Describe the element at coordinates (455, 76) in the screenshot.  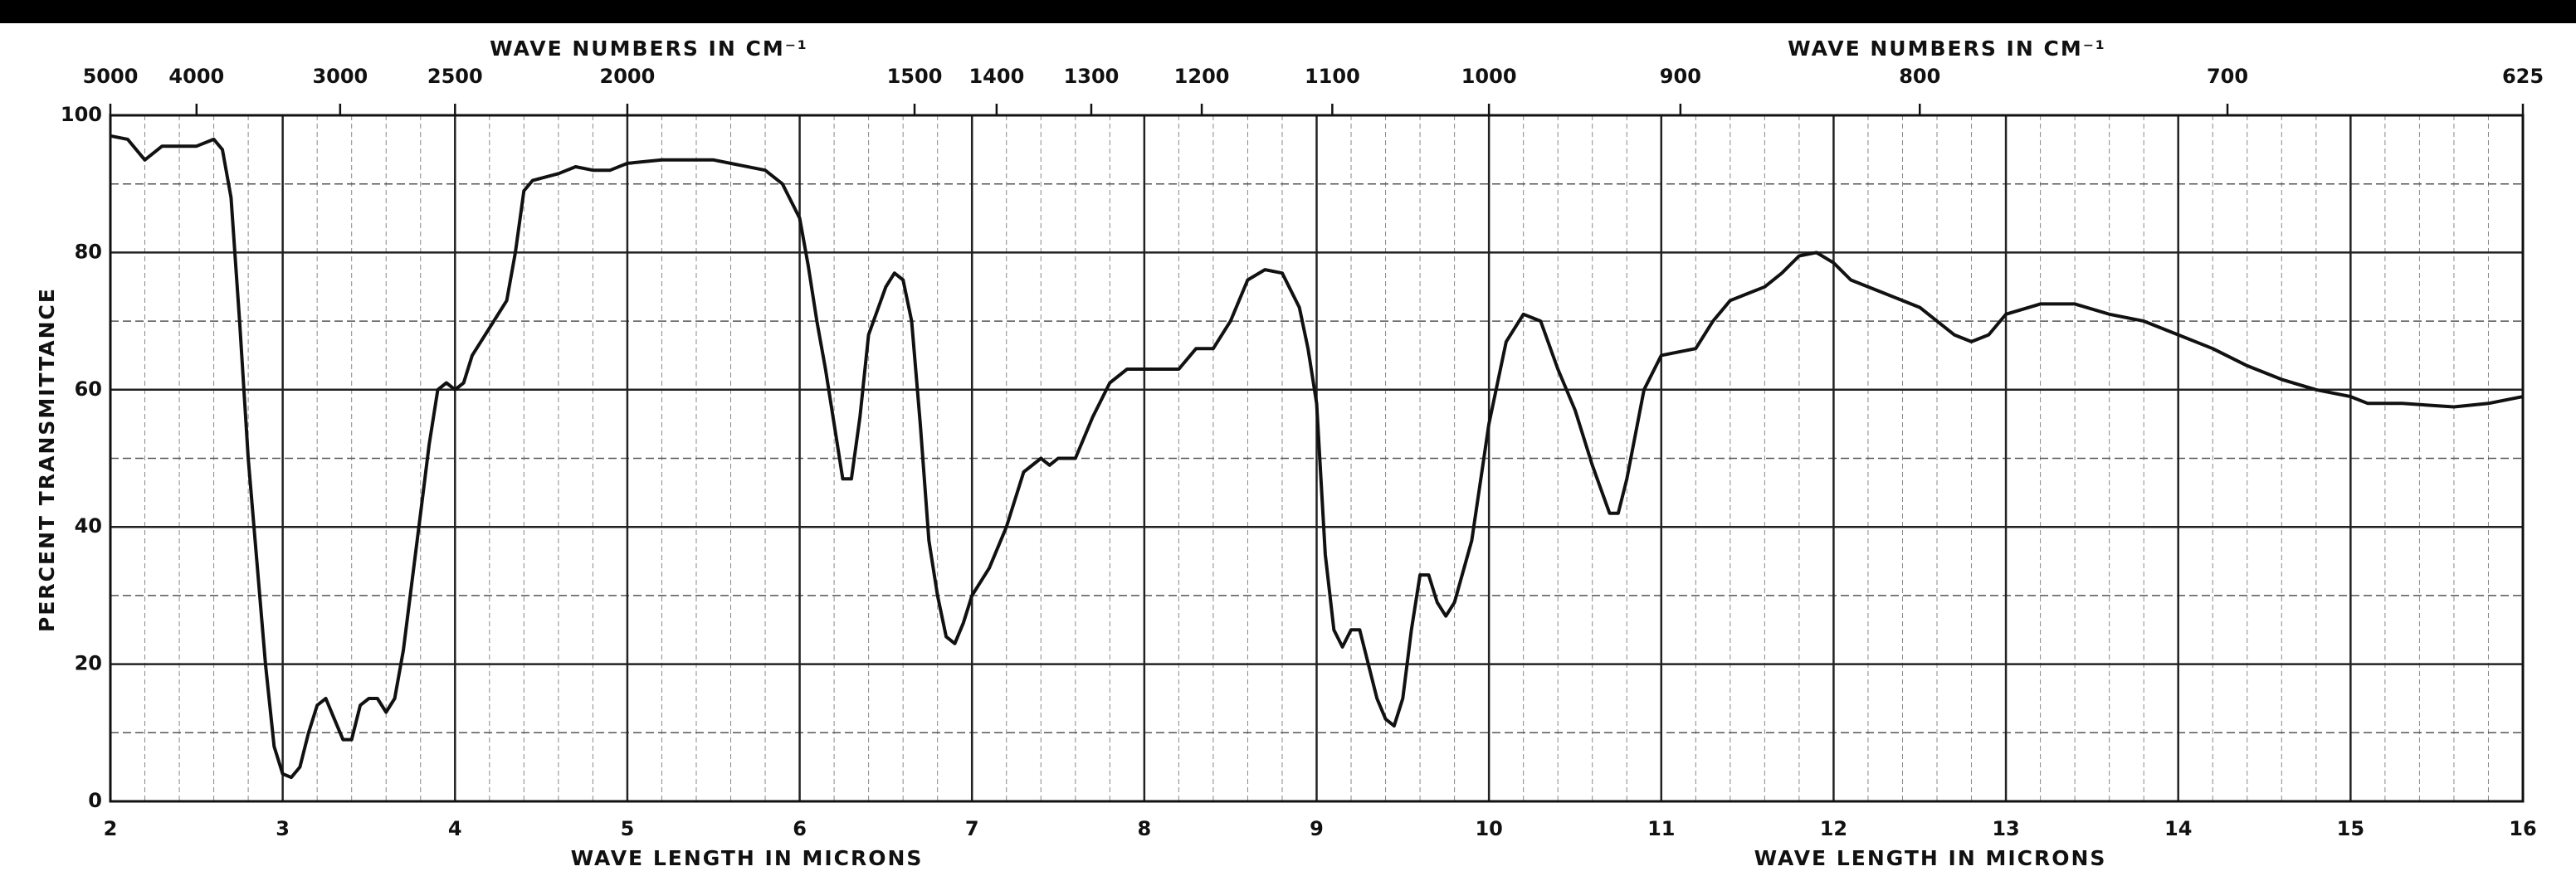
I see `x2-tick-label: 2500` at that location.